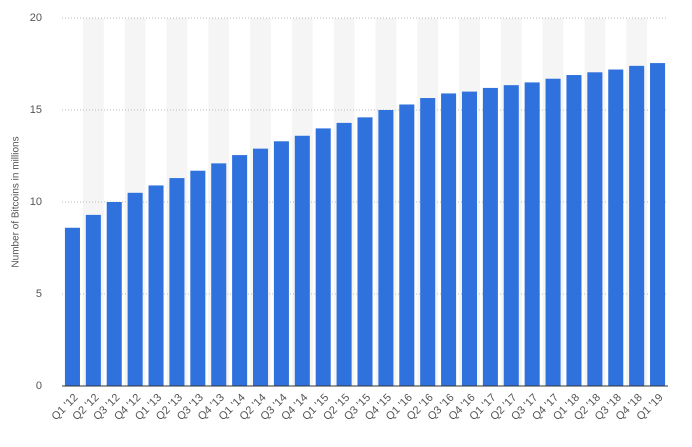  I want to click on y-tick-label: 15, so click(36, 110).